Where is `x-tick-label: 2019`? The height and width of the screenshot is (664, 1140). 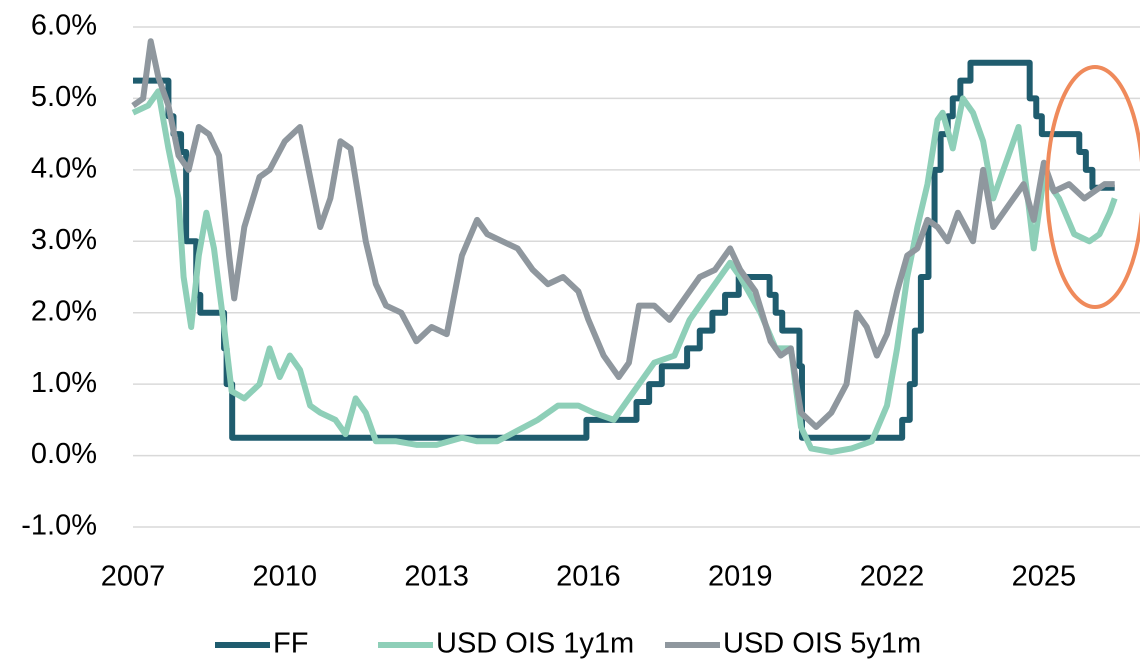
x-tick-label: 2019 is located at coordinates (740, 577).